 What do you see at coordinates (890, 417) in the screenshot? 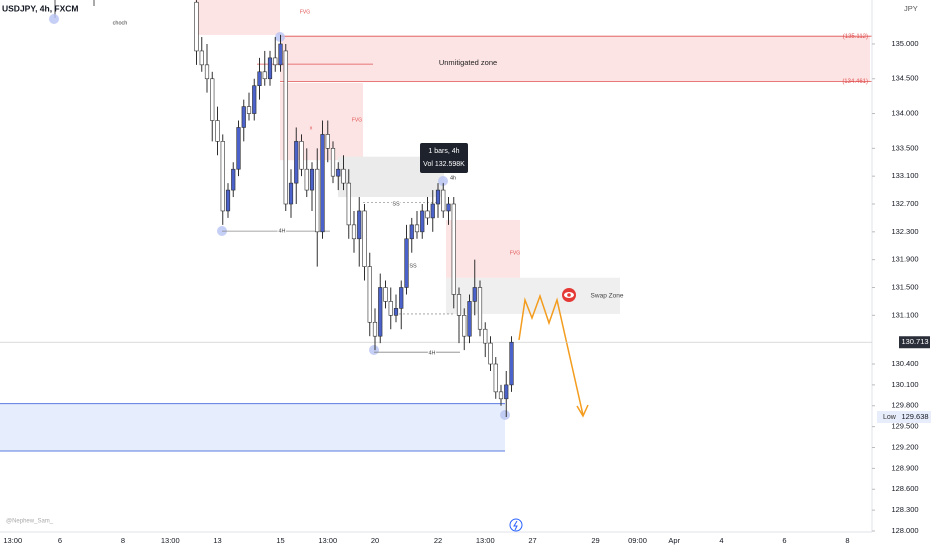
I see `low-marker-name: Low` at bounding box center [890, 417].